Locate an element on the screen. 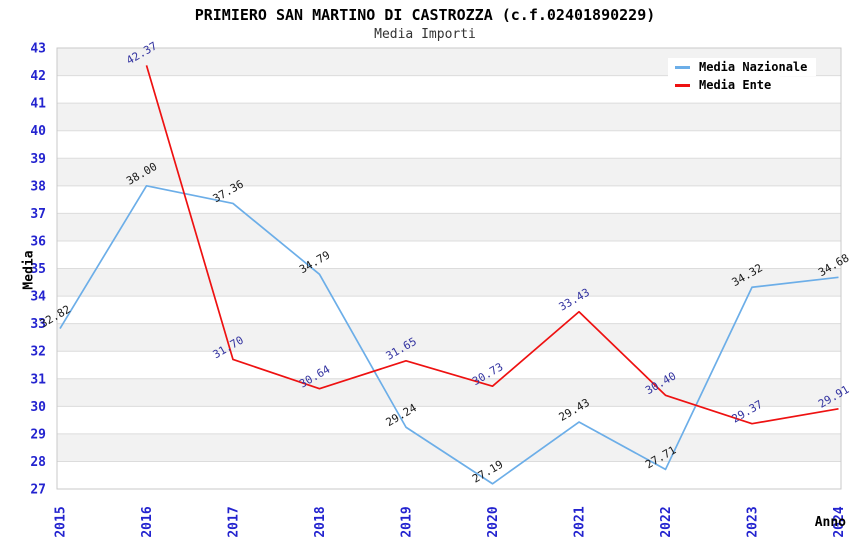  y-tick-label: 40 is located at coordinates (38, 131).